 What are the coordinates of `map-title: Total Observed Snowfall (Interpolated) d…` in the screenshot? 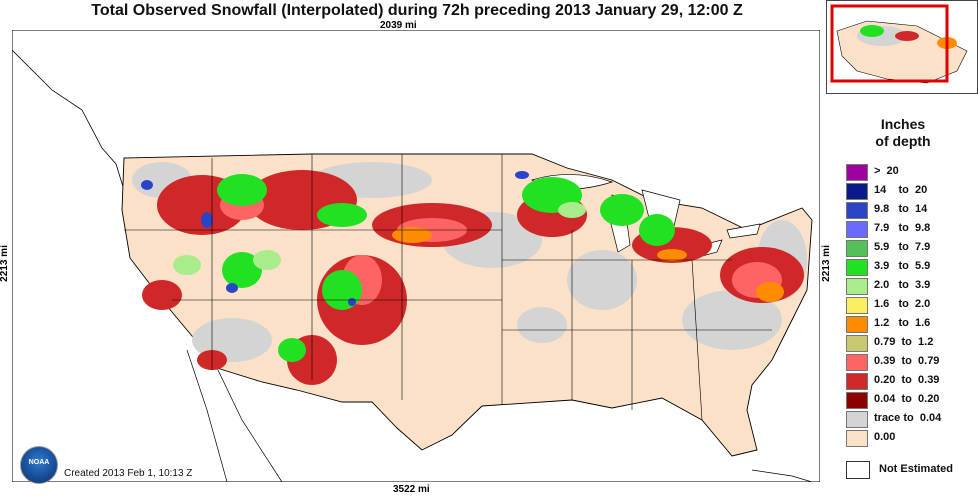 It's located at (417, 10).